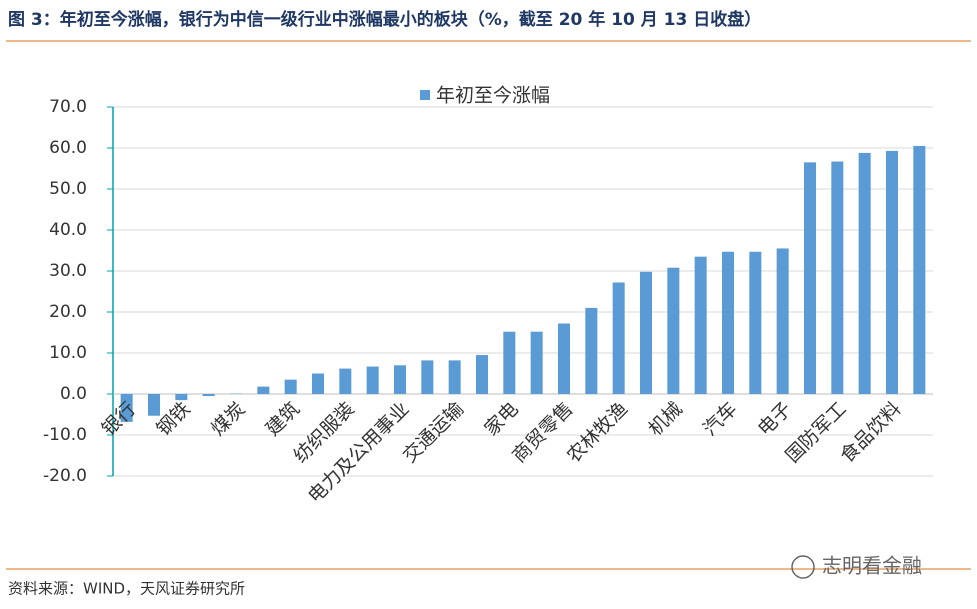 This screenshot has height=609, width=977. Describe the element at coordinates (283, 419) in the screenshot. I see `x-tick-label: 建筑` at that location.